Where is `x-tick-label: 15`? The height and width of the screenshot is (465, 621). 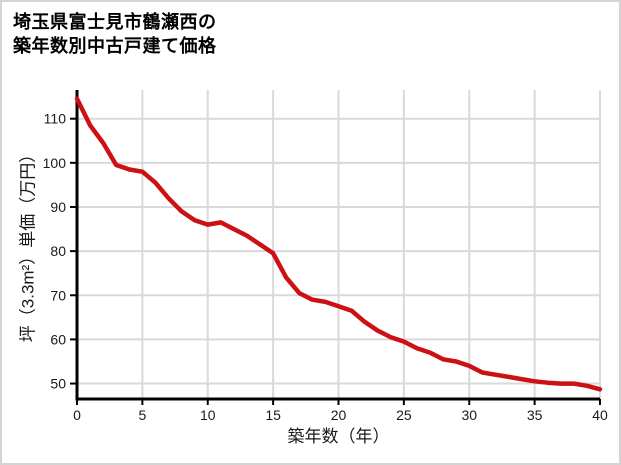 x-tick-label: 15 is located at coordinates (273, 415).